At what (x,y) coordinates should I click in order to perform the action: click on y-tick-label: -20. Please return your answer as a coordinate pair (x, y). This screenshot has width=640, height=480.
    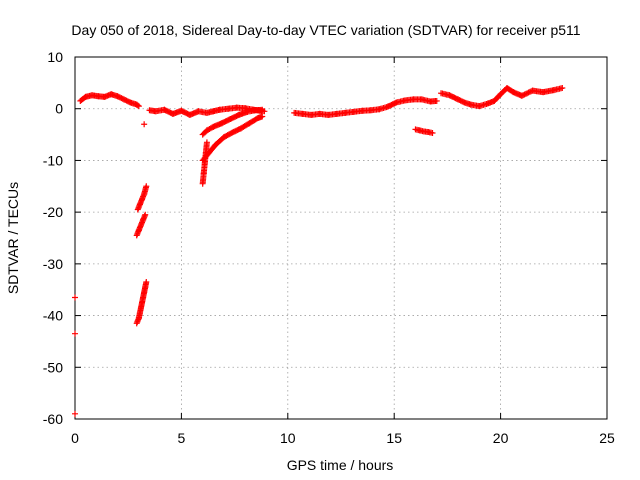
    Looking at the image, I should click on (53, 212).